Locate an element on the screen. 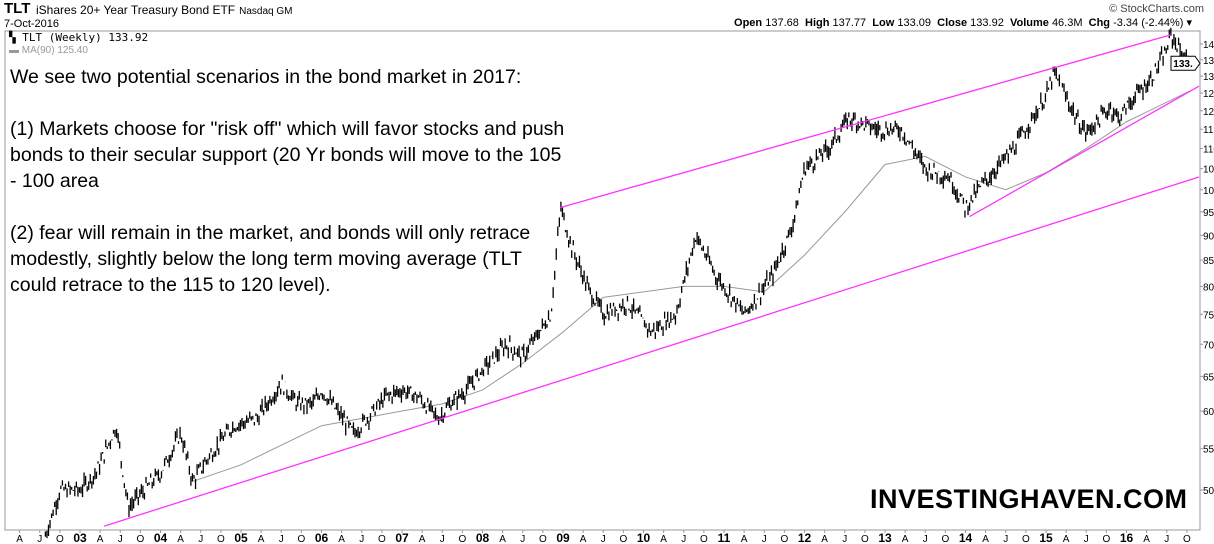 Image resolution: width=1214 pixels, height=544 pixels. y-tick-label: 55 is located at coordinates (1208, 450).